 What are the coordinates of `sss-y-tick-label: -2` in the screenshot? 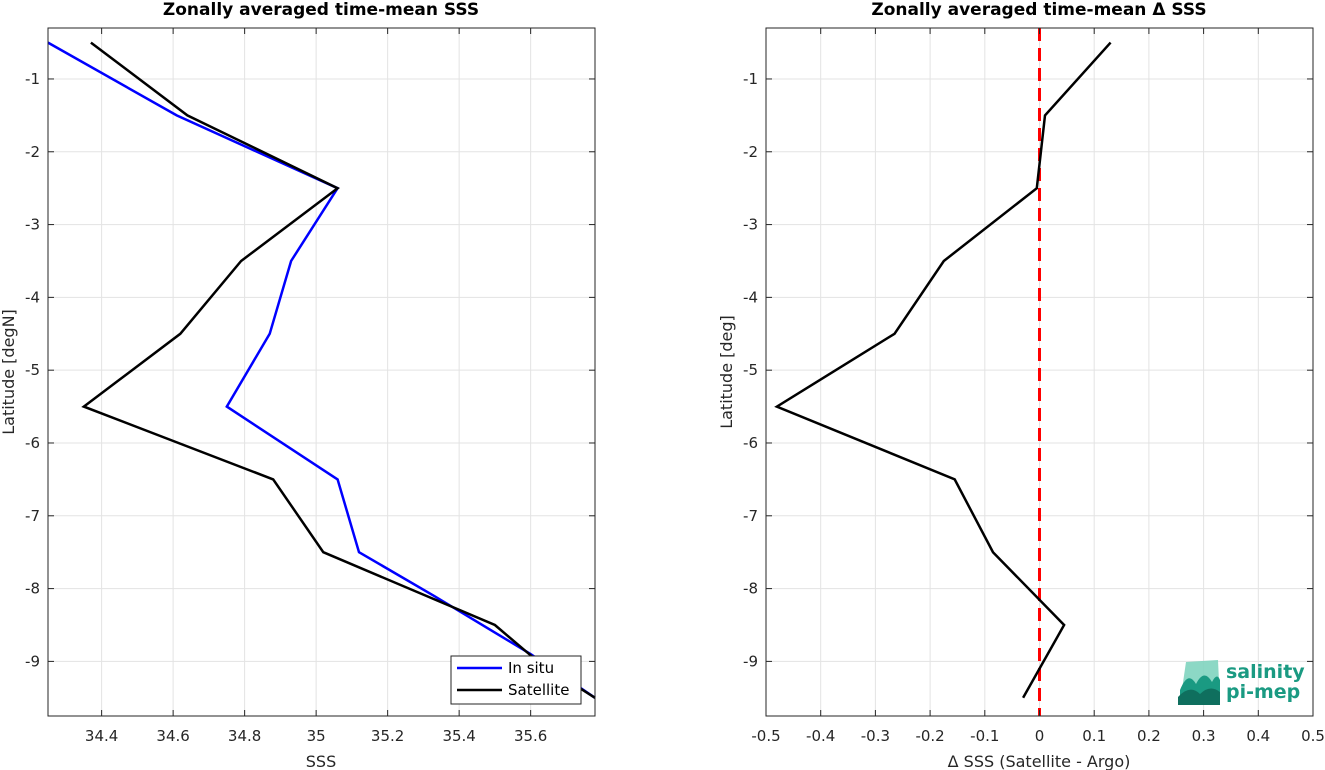 It's located at (32, 152).